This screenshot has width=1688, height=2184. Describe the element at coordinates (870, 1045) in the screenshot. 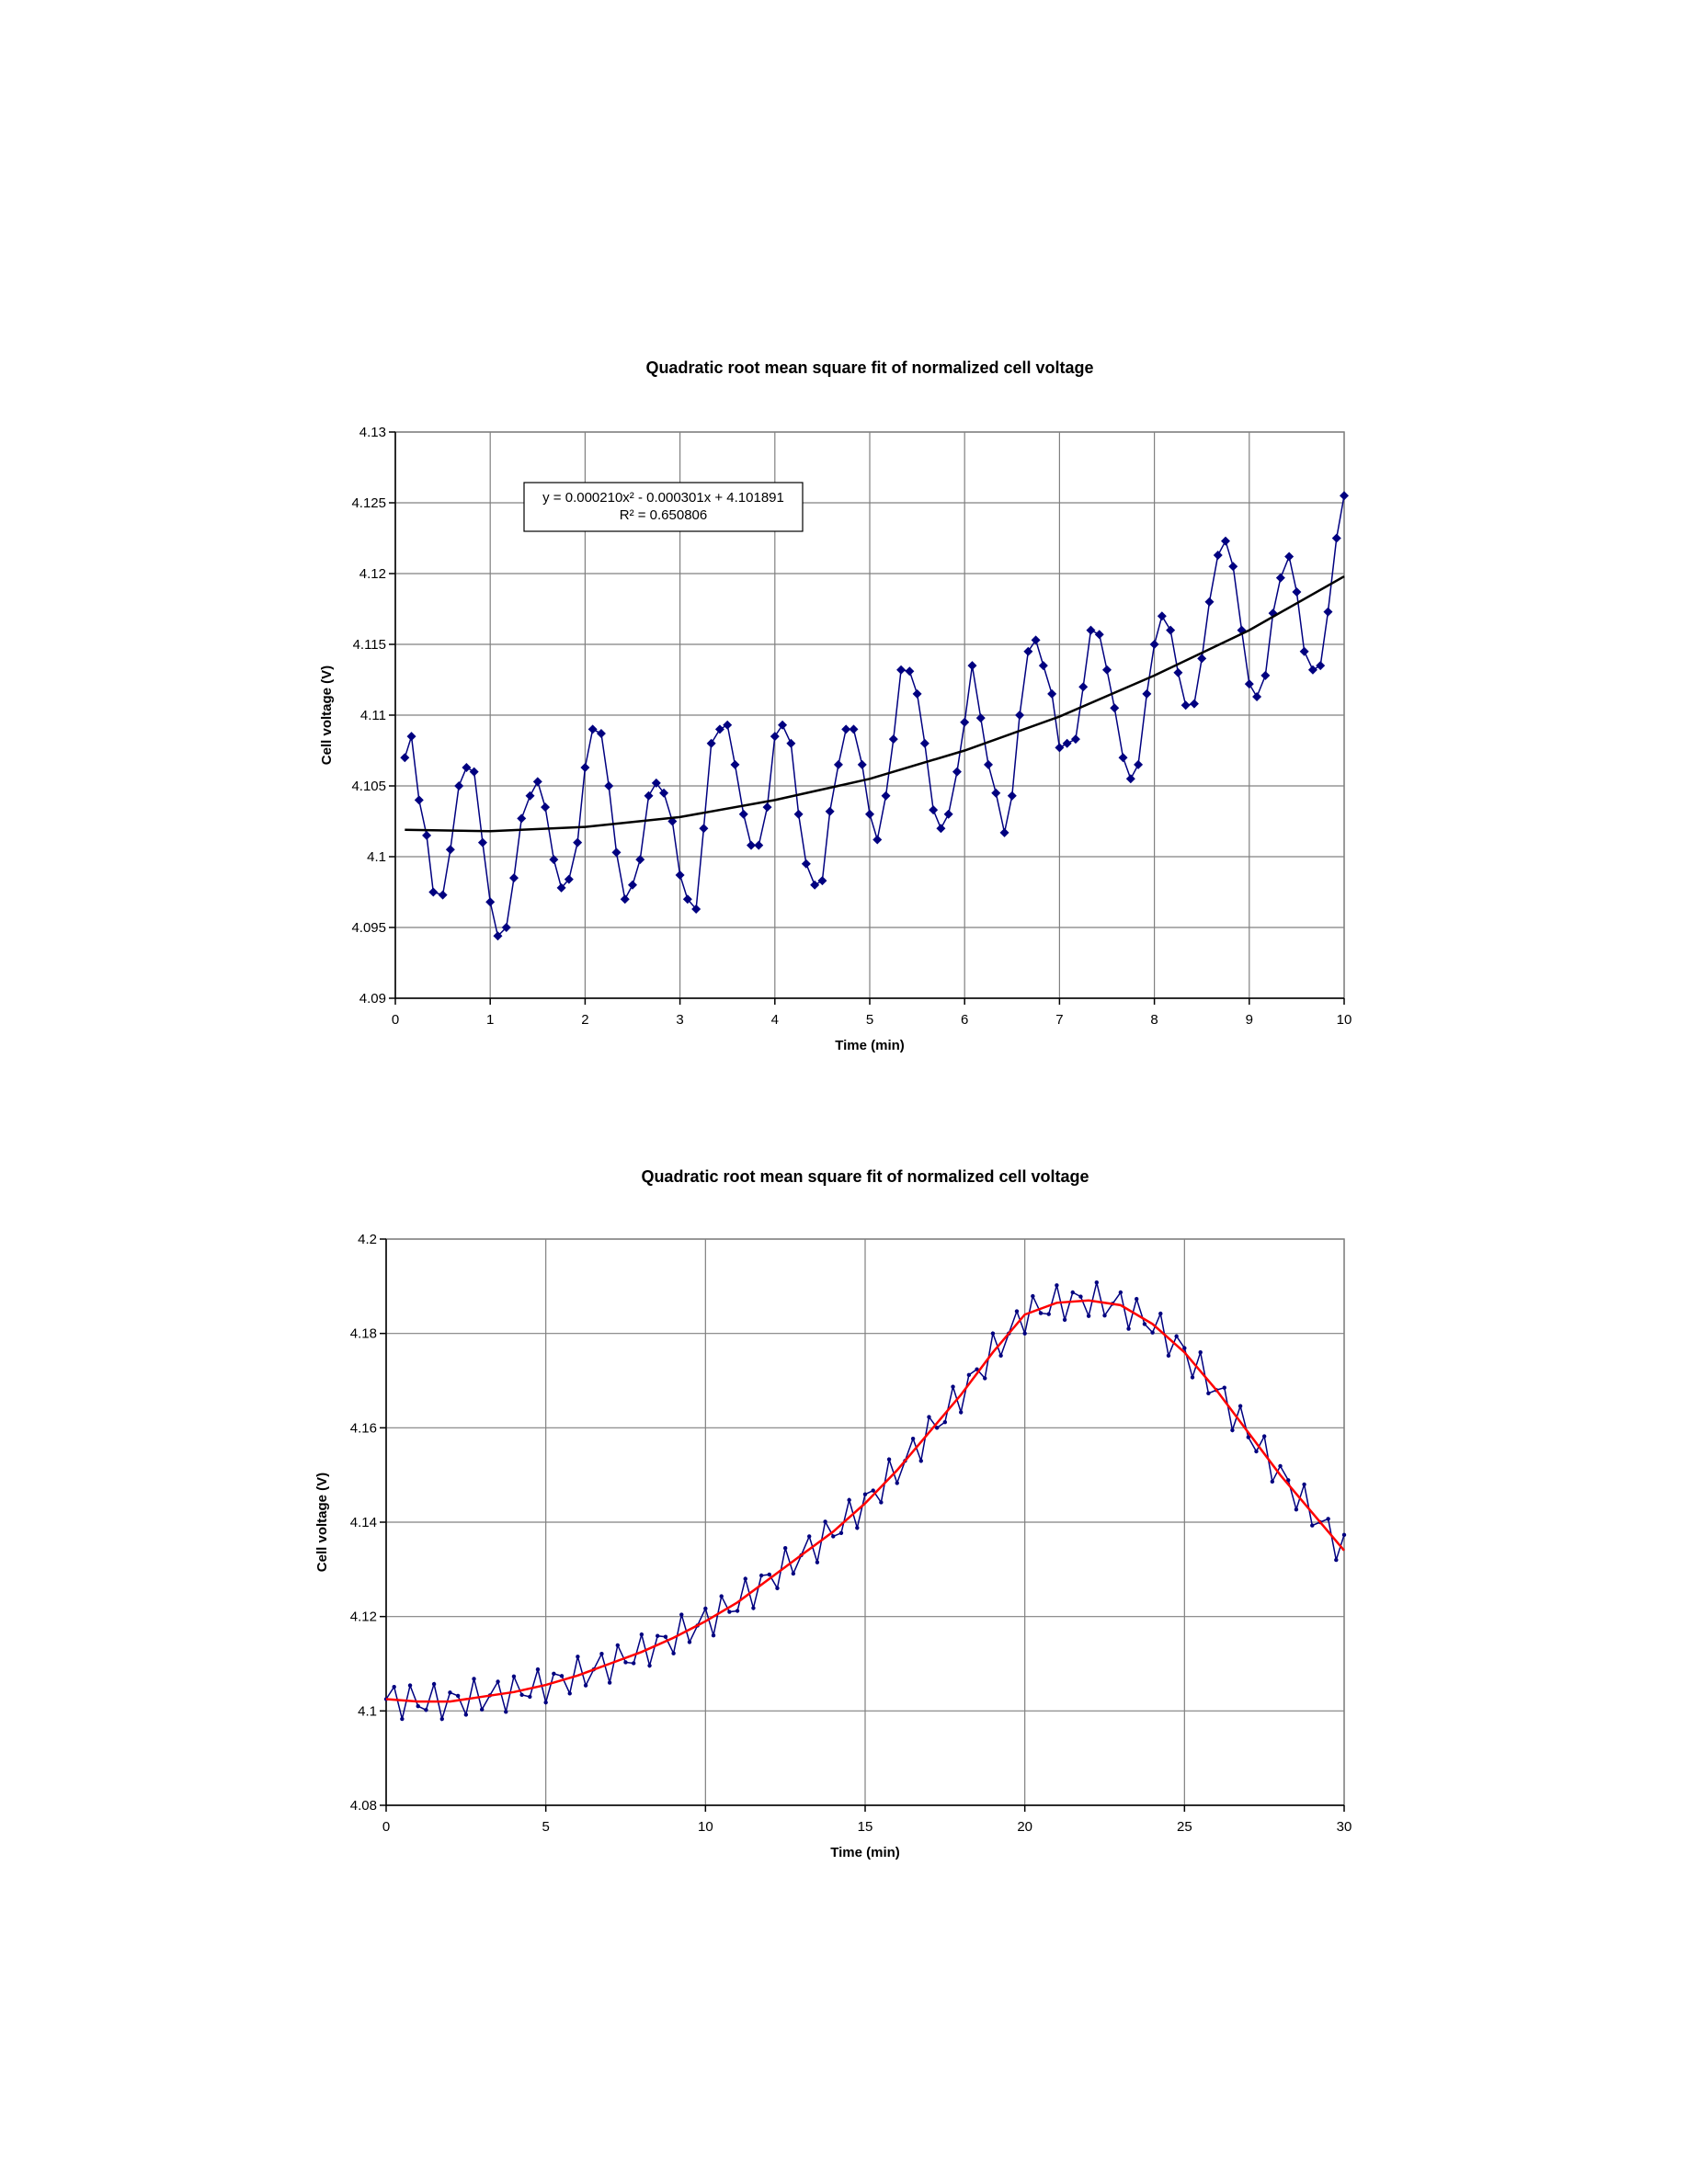

I see `x-axis-label: Time (min)` at that location.